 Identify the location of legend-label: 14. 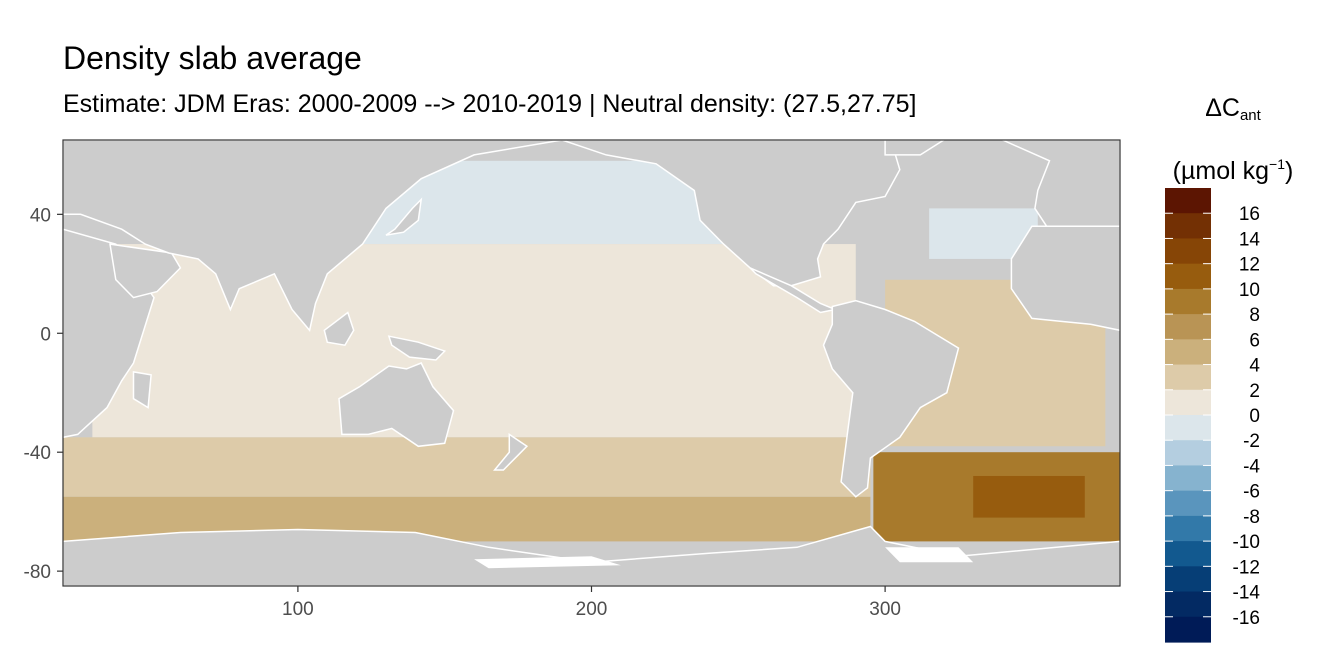
(1250, 239).